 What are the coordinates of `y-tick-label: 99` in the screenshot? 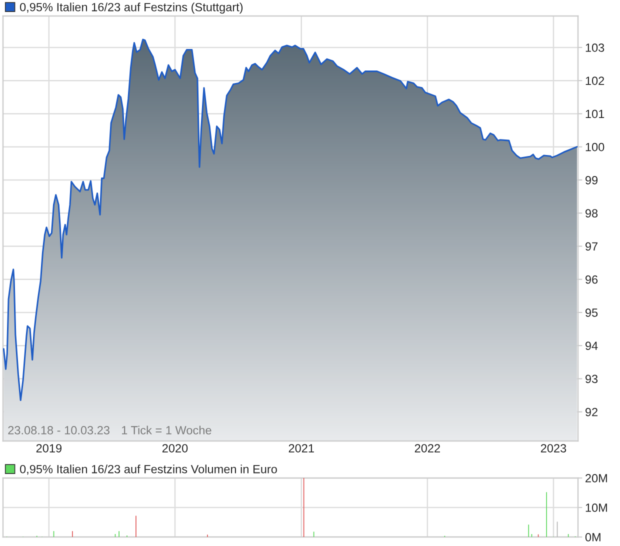 It's located at (592, 180).